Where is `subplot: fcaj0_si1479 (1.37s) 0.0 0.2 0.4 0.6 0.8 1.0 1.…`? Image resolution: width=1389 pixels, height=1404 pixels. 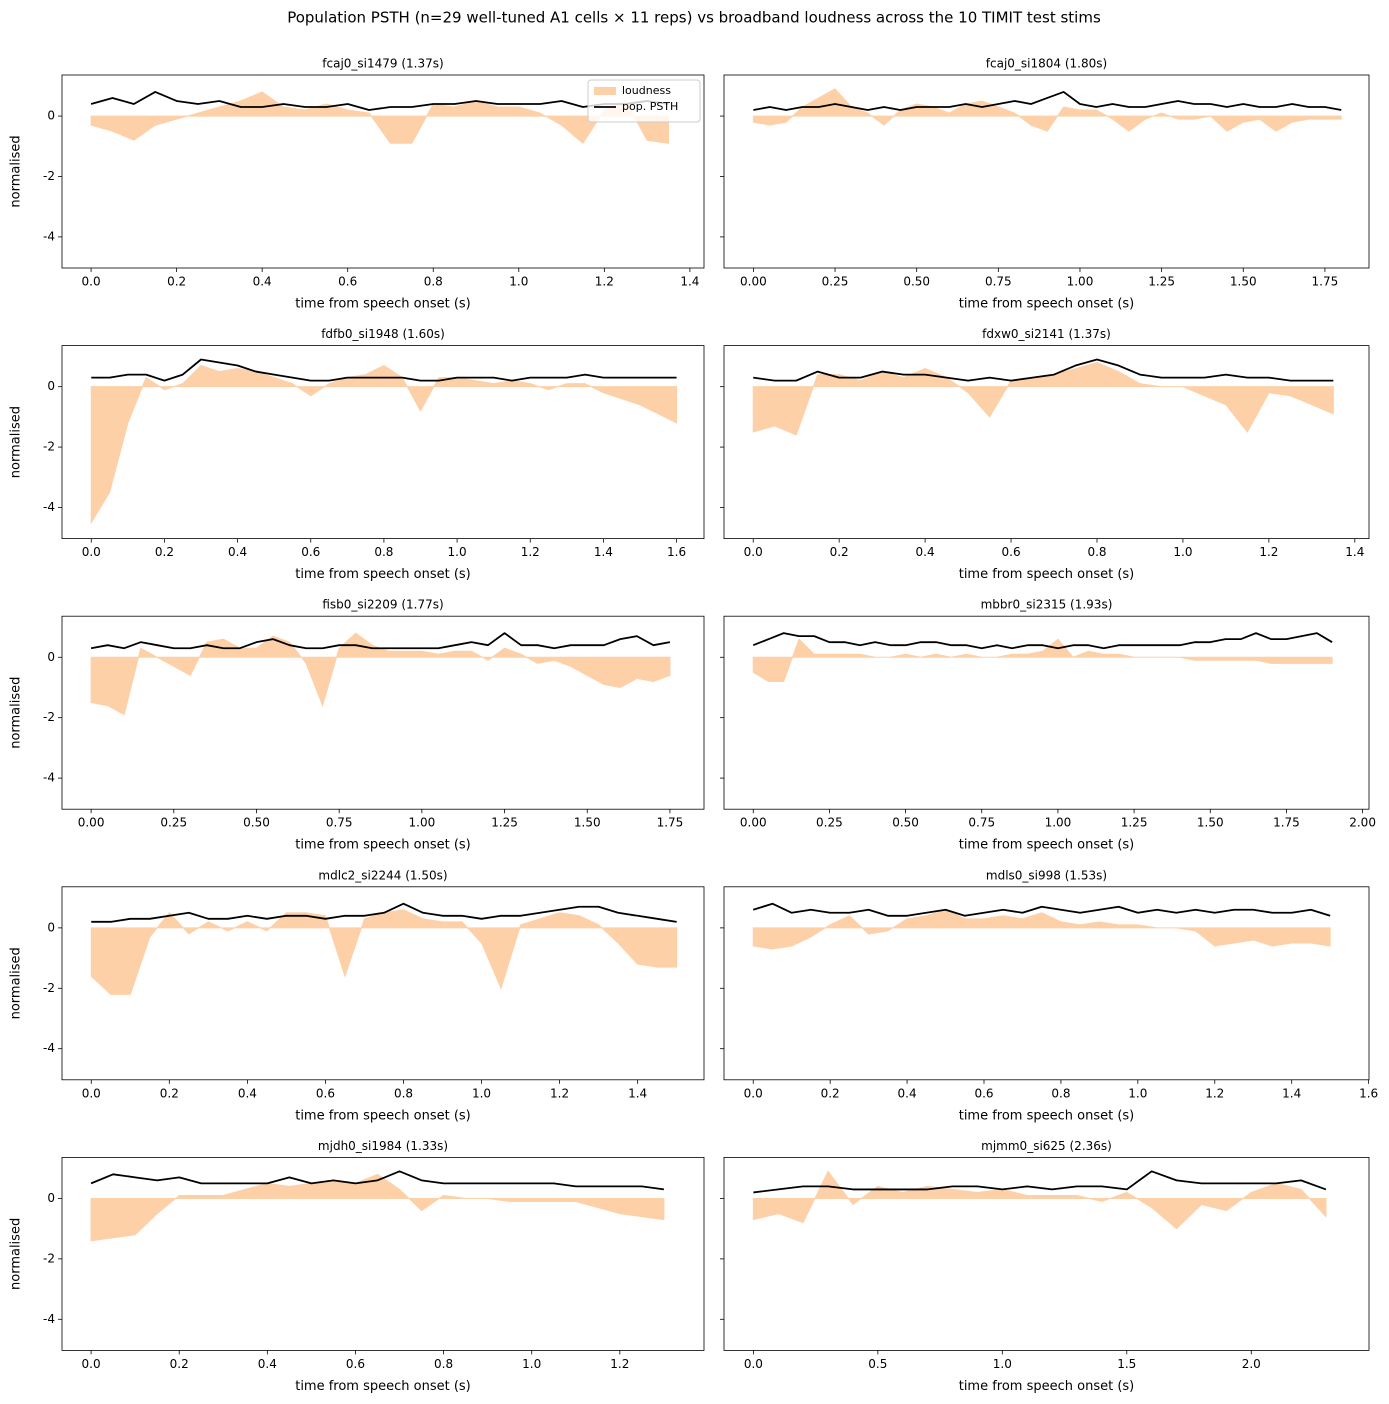 subplot: fcaj0_si1479 (1.37s) 0.0 0.2 0.4 0.6 0.8 1.0 1.… is located at coordinates (357, 184).